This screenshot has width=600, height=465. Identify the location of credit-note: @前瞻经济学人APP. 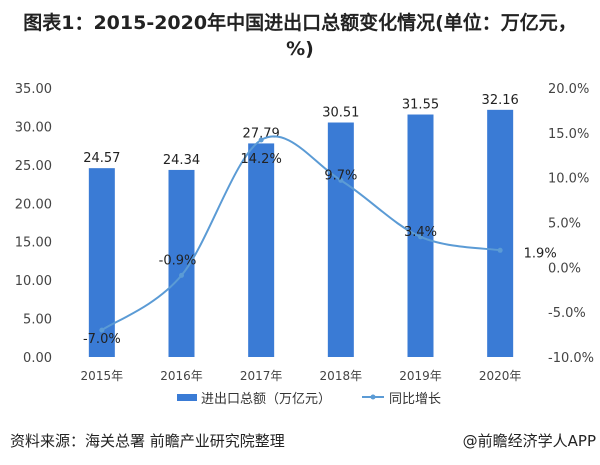
(529, 441).